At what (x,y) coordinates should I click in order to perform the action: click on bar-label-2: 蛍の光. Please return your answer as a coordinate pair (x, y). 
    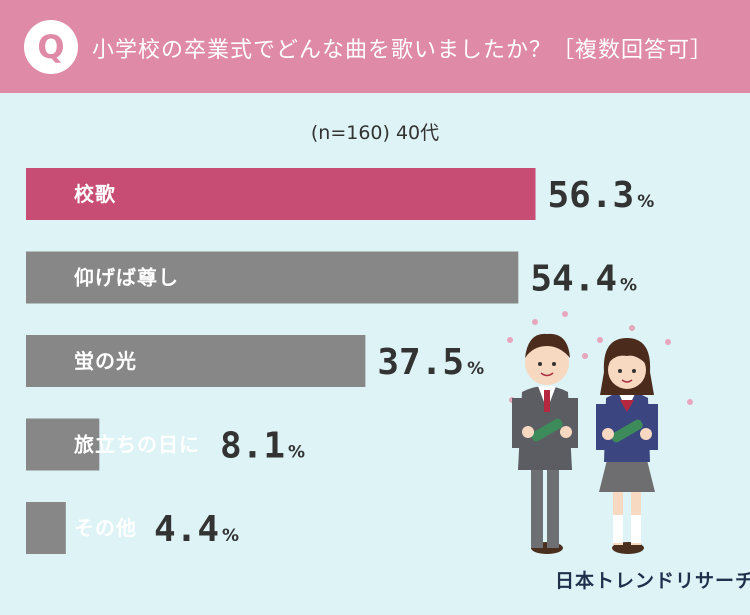
    Looking at the image, I should click on (105, 361).